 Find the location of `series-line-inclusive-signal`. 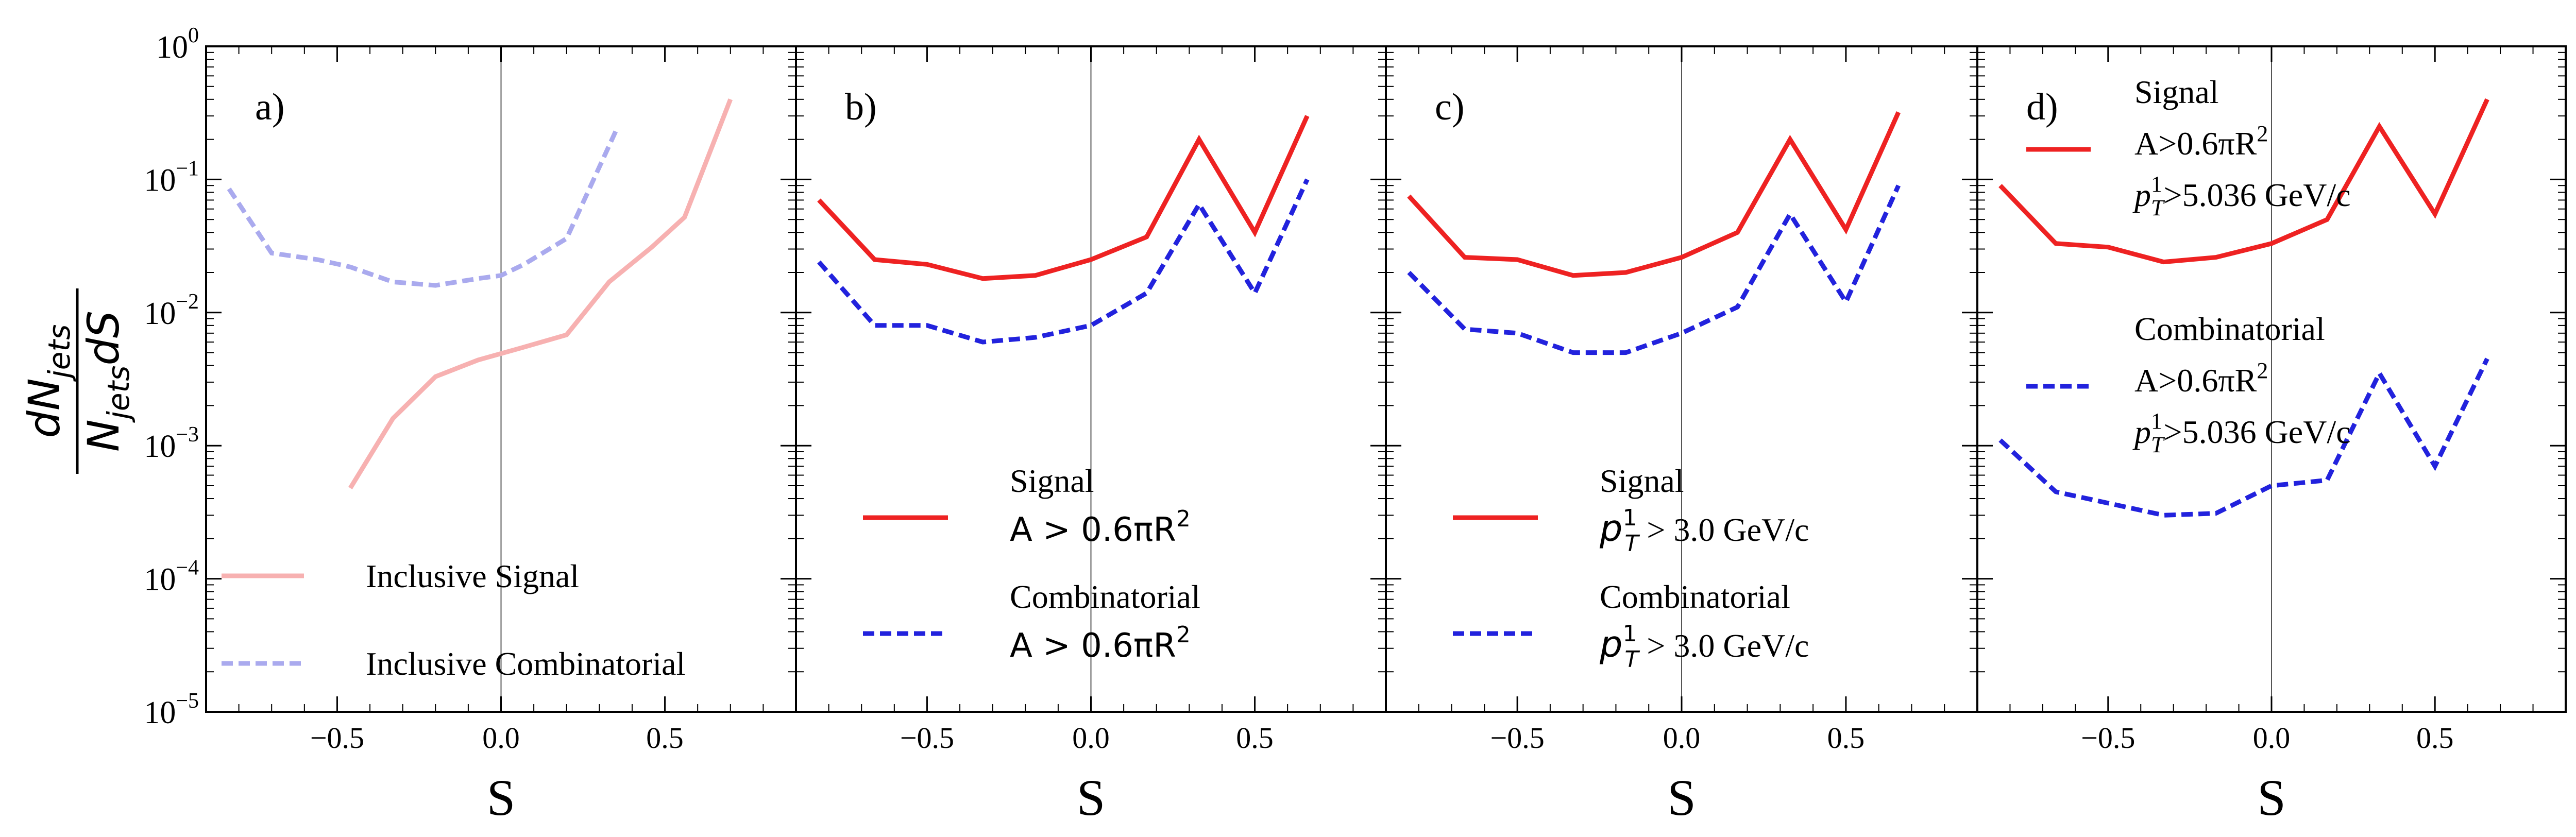

series-line-inclusive-signal is located at coordinates (540, 293).